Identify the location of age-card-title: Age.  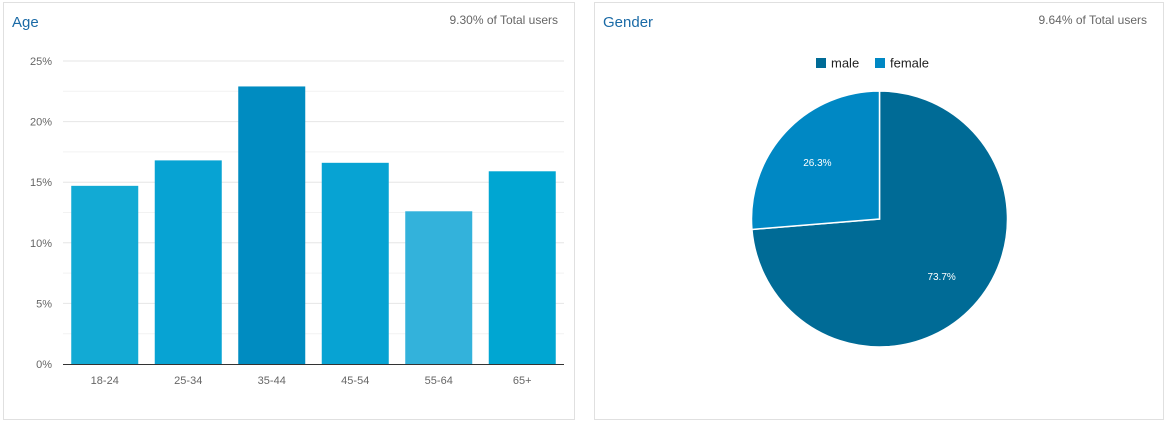
(25, 22).